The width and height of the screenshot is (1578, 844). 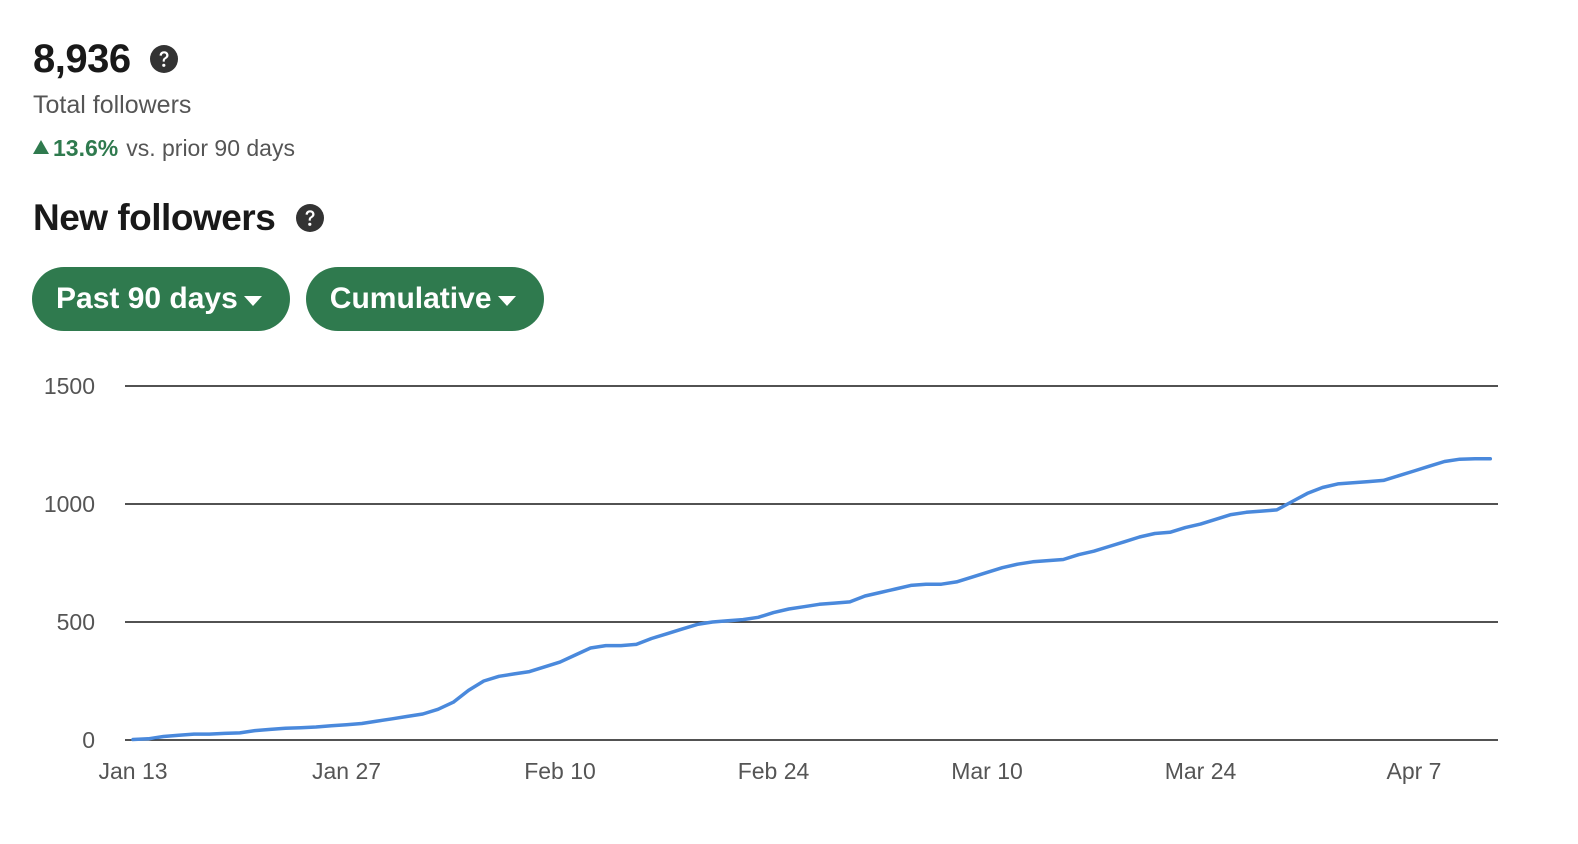 What do you see at coordinates (1414, 771) in the screenshot?
I see `x-tick-label: Apr 7` at bounding box center [1414, 771].